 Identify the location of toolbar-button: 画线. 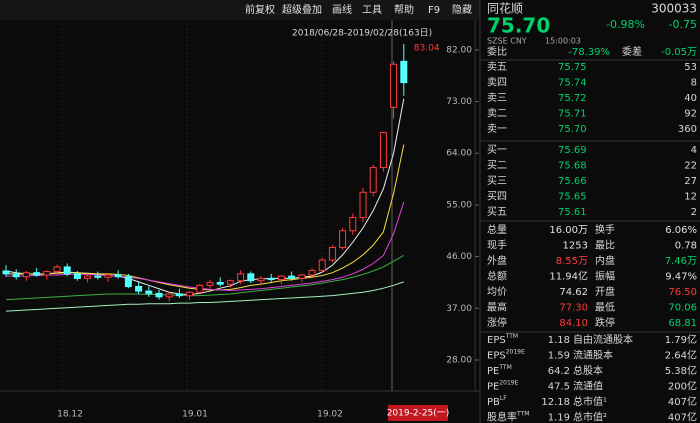
(342, 9).